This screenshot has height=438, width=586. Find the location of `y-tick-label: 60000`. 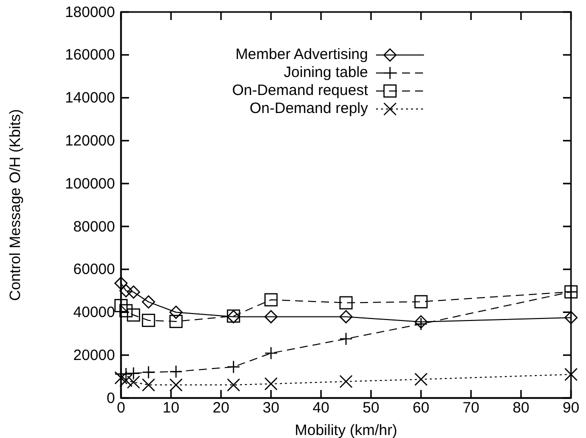

y-tick-label: 60000 is located at coordinates (94, 269).